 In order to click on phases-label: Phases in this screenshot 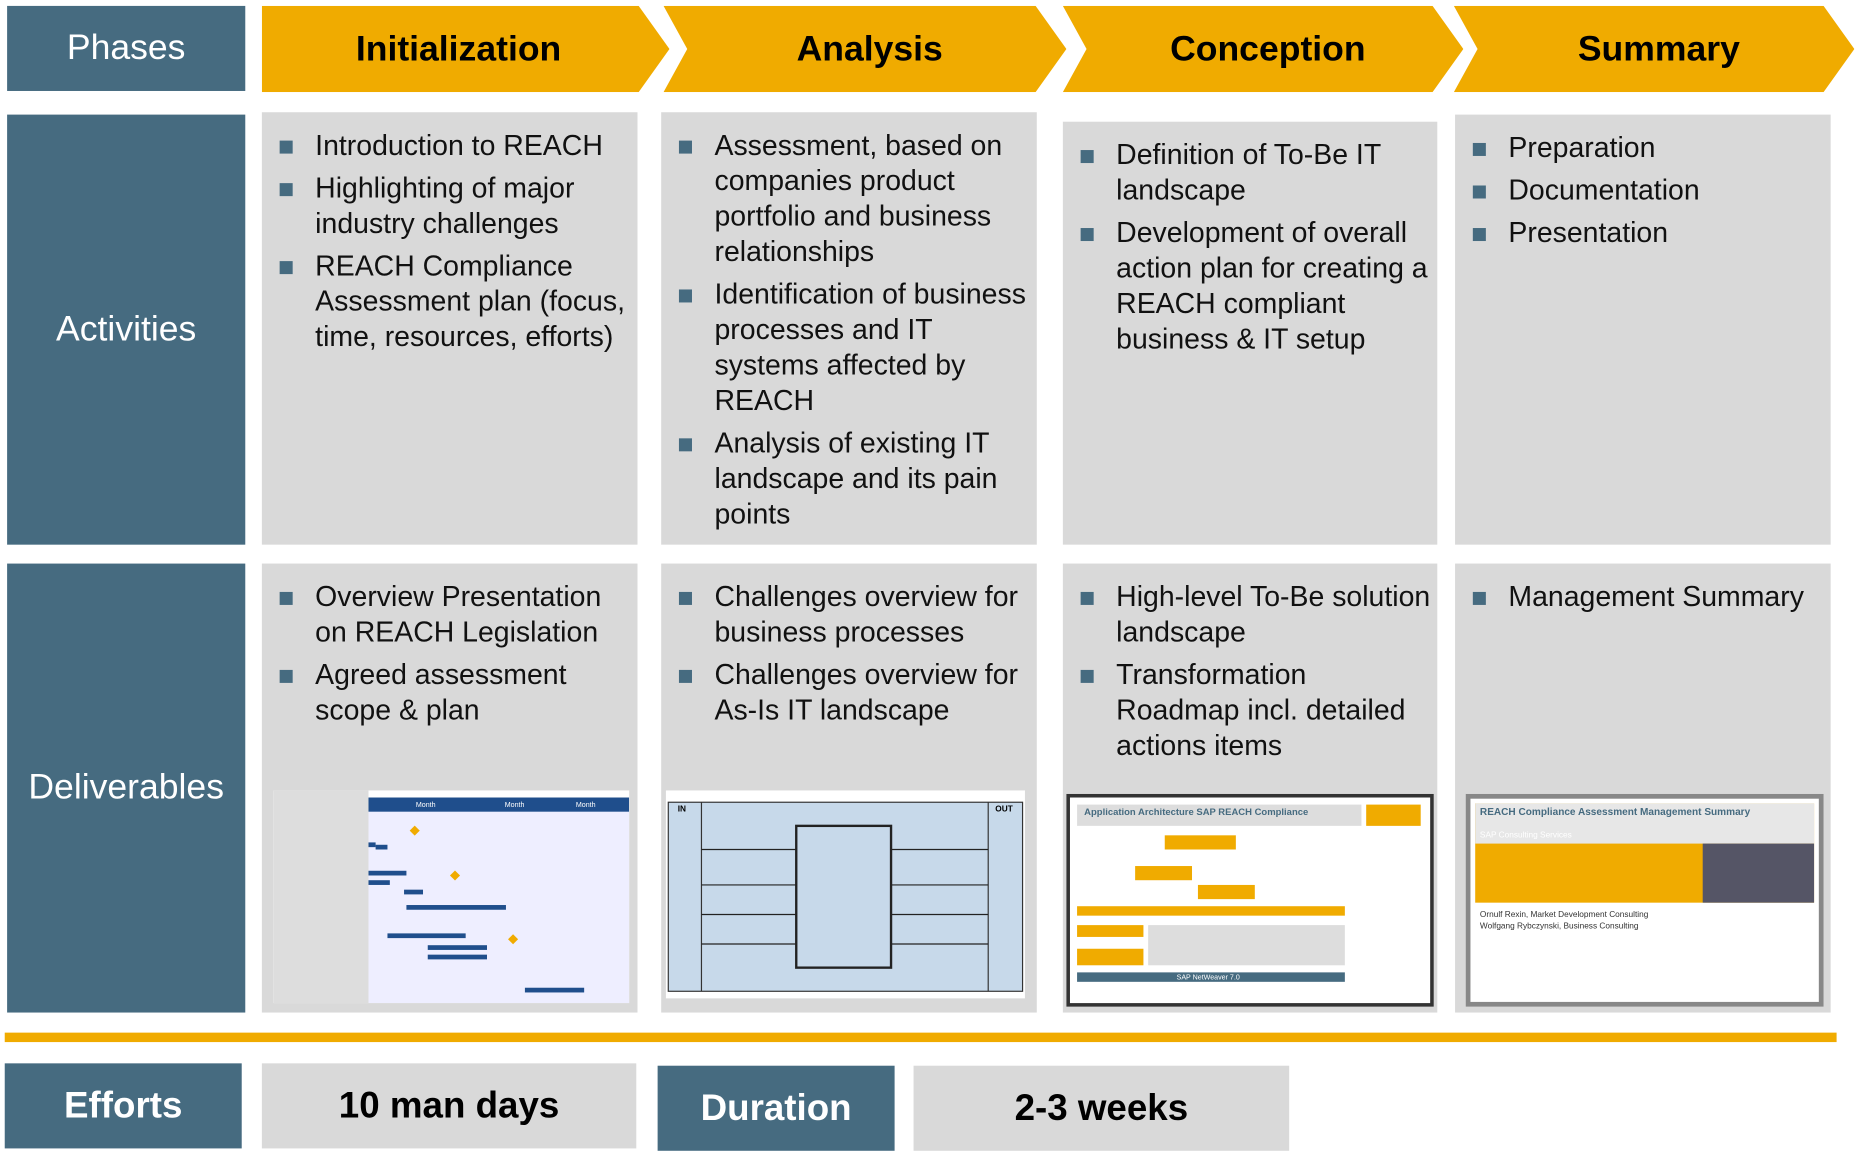, I will do `click(126, 48)`.